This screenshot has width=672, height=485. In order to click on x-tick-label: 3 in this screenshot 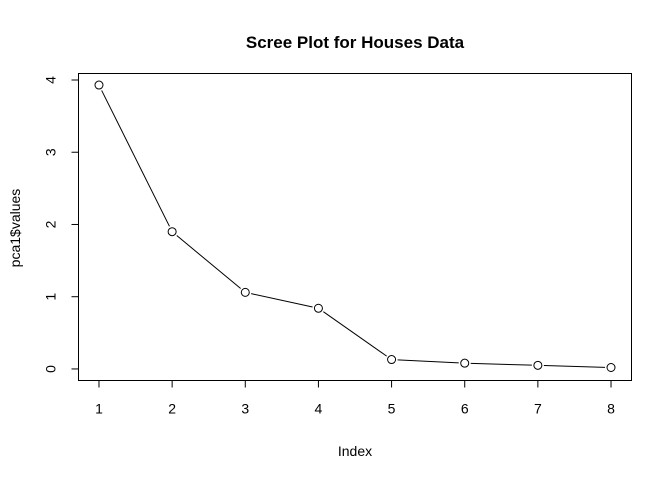, I will do `click(245, 409)`.